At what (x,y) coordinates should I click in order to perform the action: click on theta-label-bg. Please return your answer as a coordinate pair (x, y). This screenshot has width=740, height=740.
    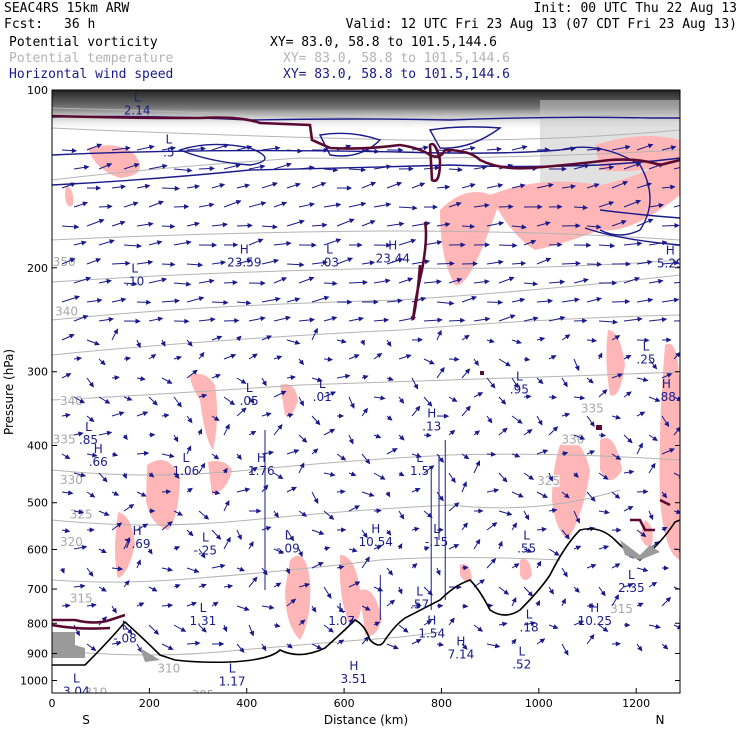
    Looking at the image, I should click on (548, 481).